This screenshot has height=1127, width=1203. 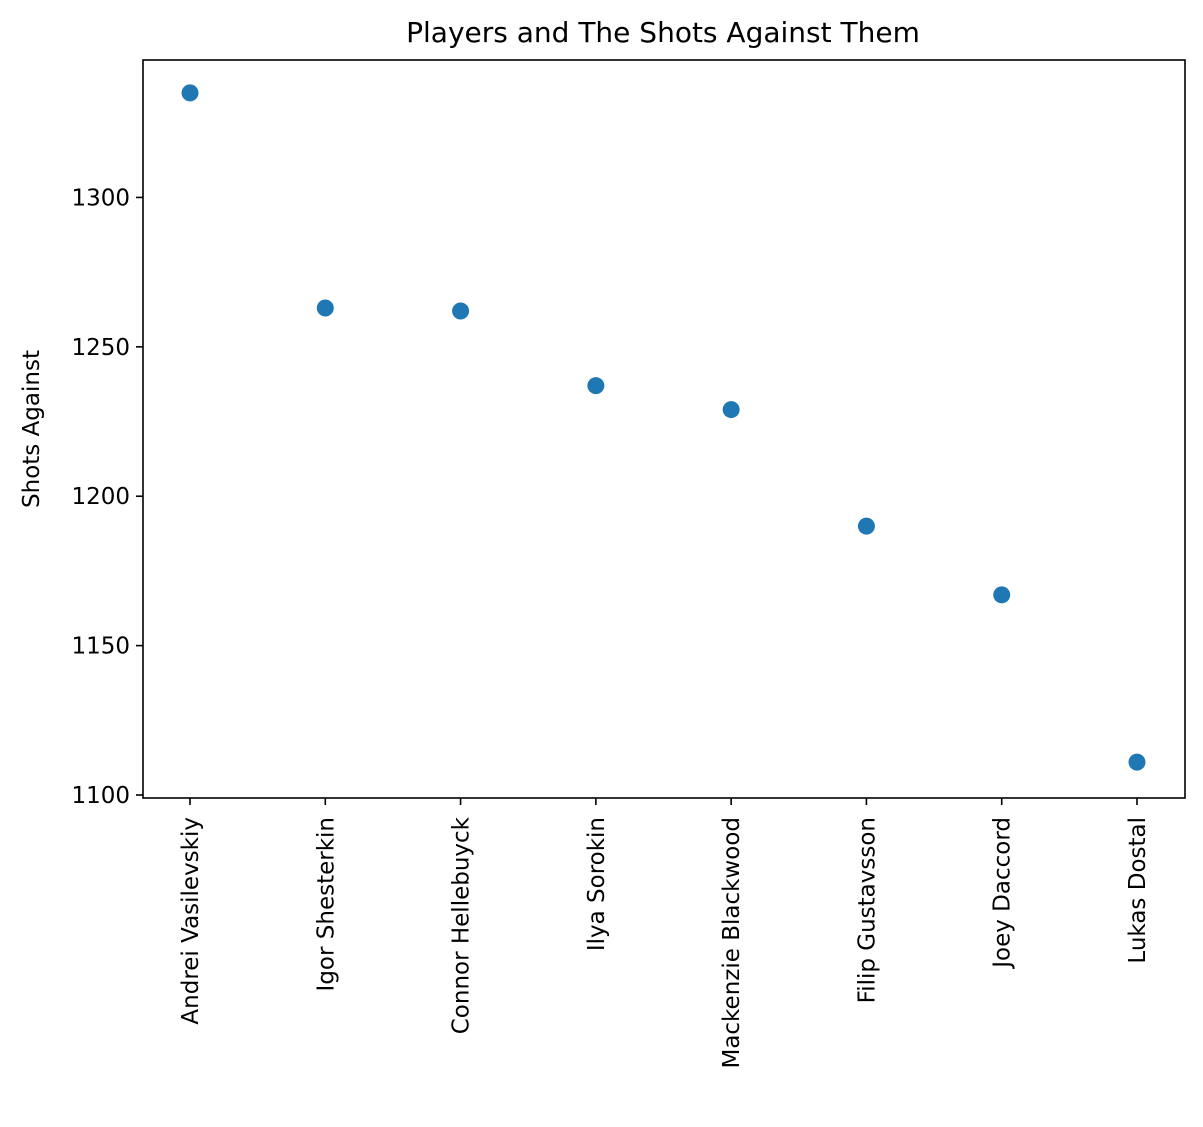 What do you see at coordinates (597, 884) in the screenshot?
I see `x-tick-label: Ilya Sorokin` at bounding box center [597, 884].